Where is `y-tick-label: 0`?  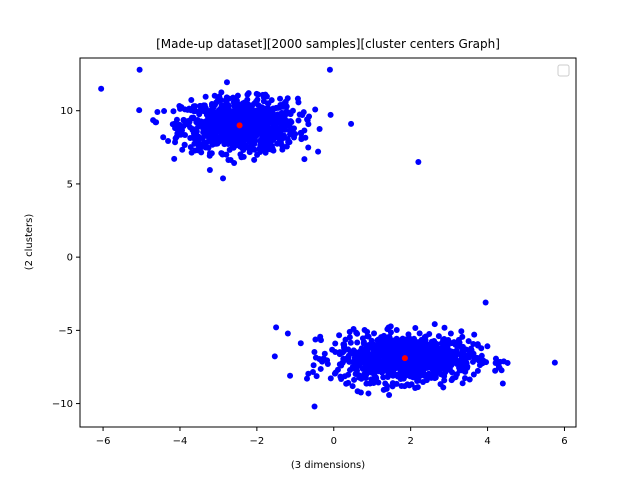
y-tick-label: 0 is located at coordinates (70, 258).